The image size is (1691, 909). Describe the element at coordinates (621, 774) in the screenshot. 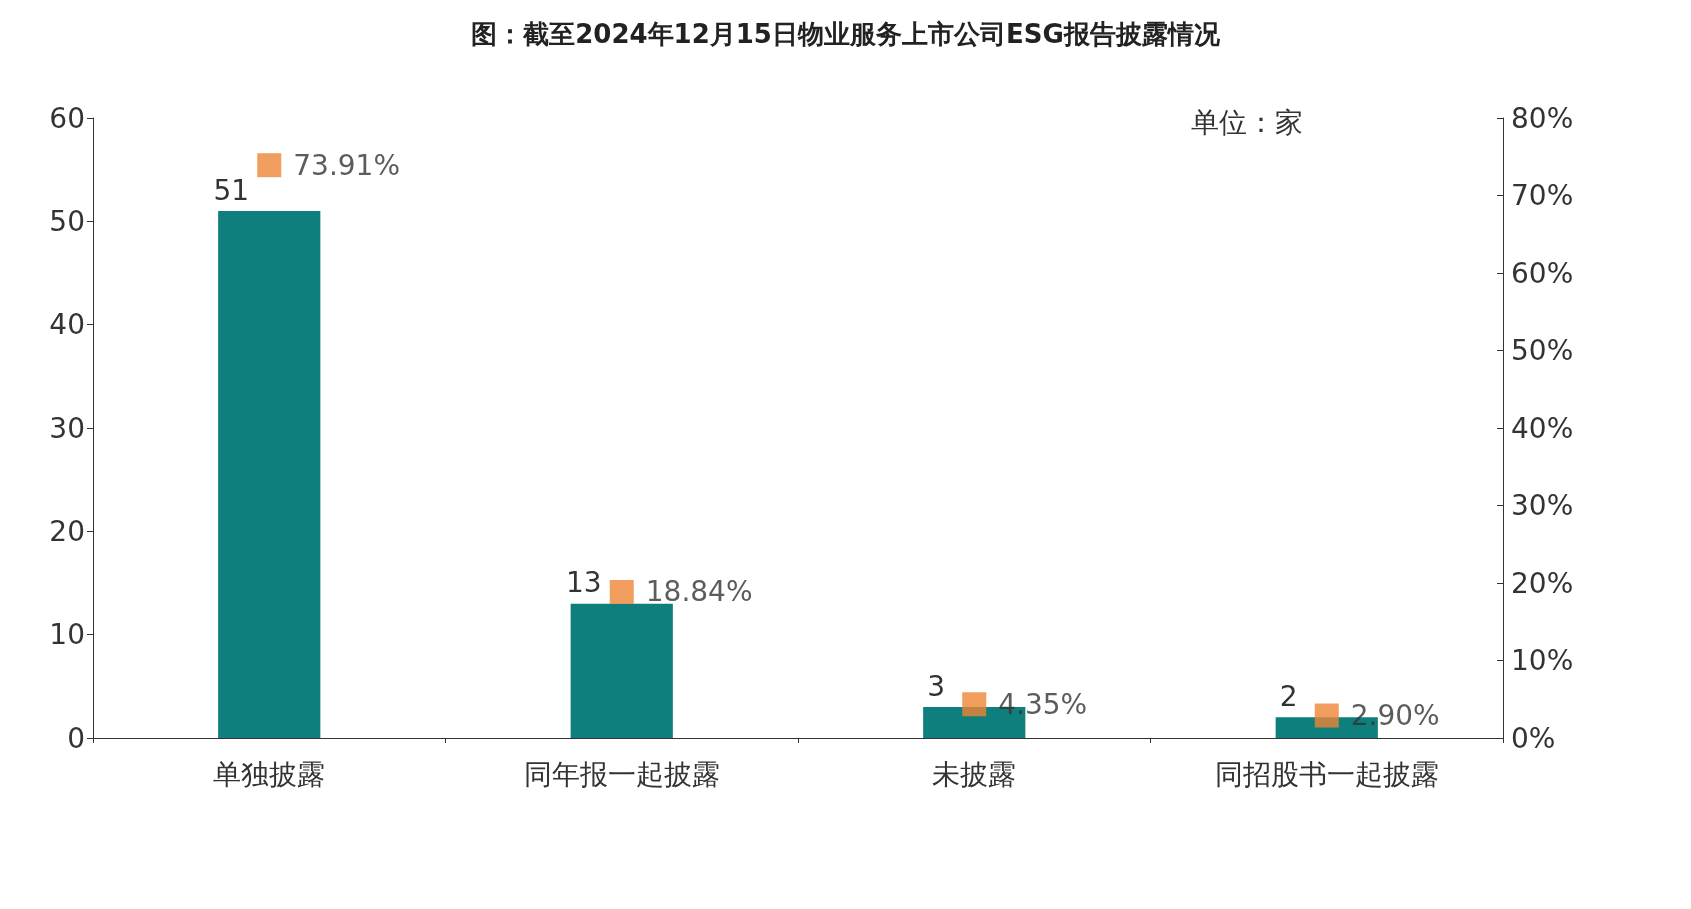

I see `x-tick-label: 同年报一起披露` at that location.